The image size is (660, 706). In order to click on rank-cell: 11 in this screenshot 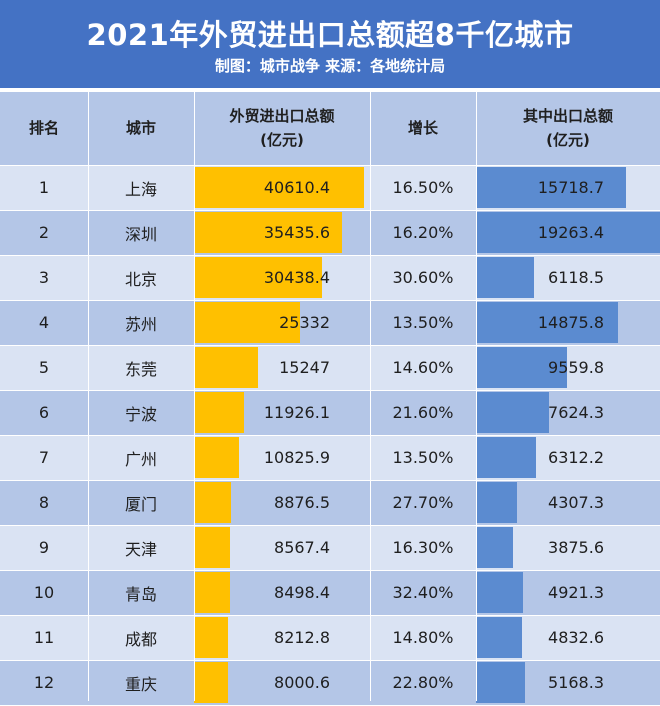, I will do `click(44, 637)`.